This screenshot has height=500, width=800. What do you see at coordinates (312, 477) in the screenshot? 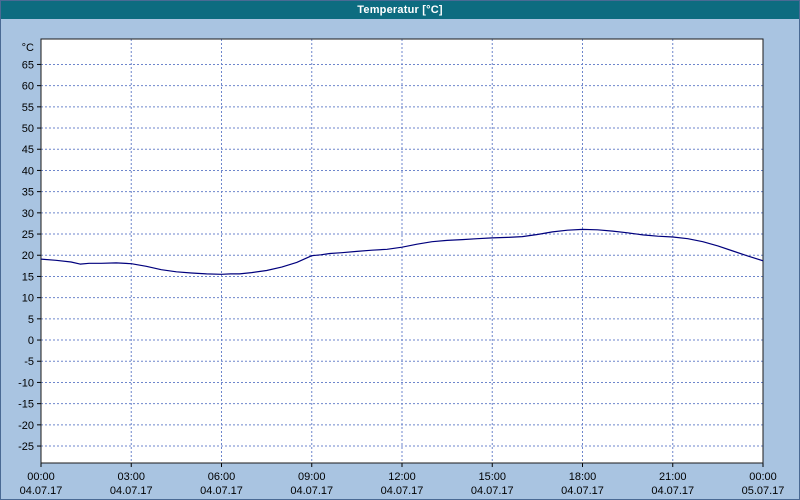
I see `svg-text: 09:00` at bounding box center [312, 477].